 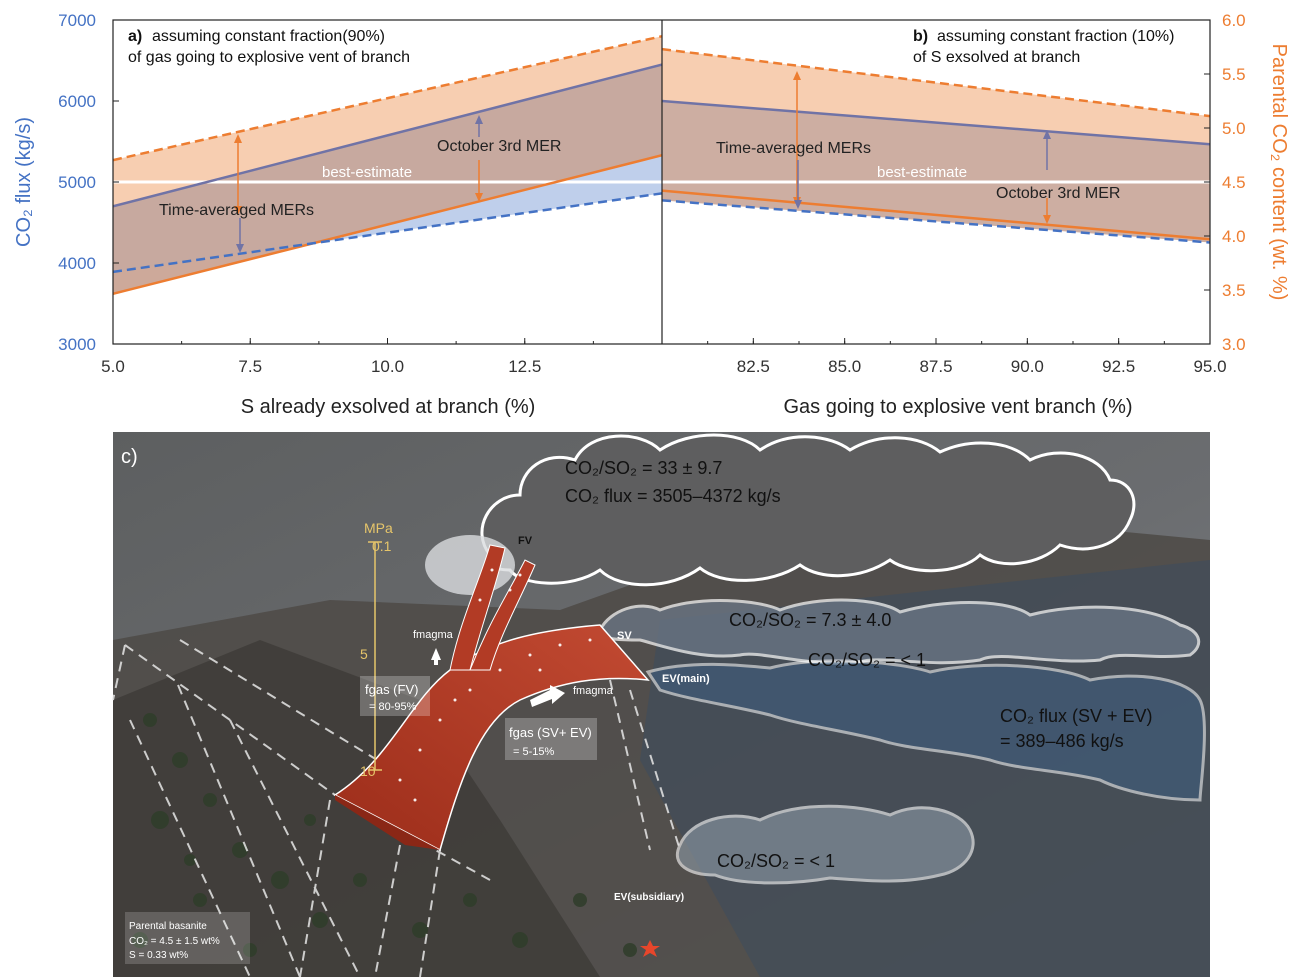 I want to click on x-tick-label: 87.5, so click(x=935, y=366).